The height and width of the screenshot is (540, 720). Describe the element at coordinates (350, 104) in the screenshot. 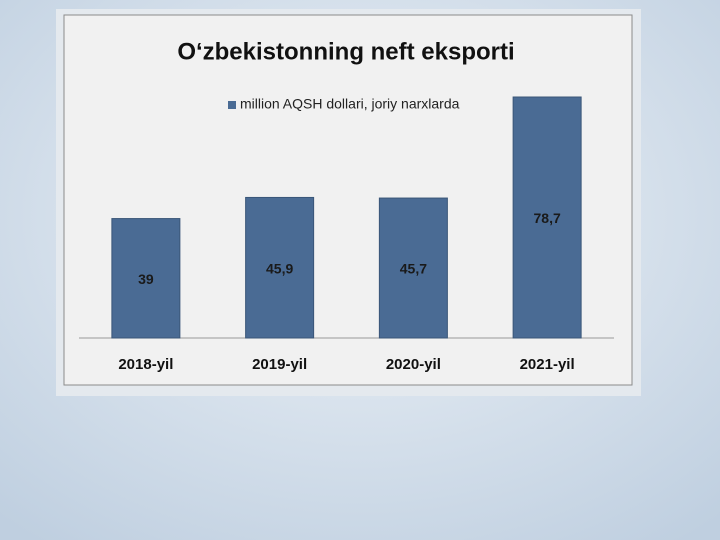

I see `legend-label: million AQSH dollari, joriy narxlarda` at that location.